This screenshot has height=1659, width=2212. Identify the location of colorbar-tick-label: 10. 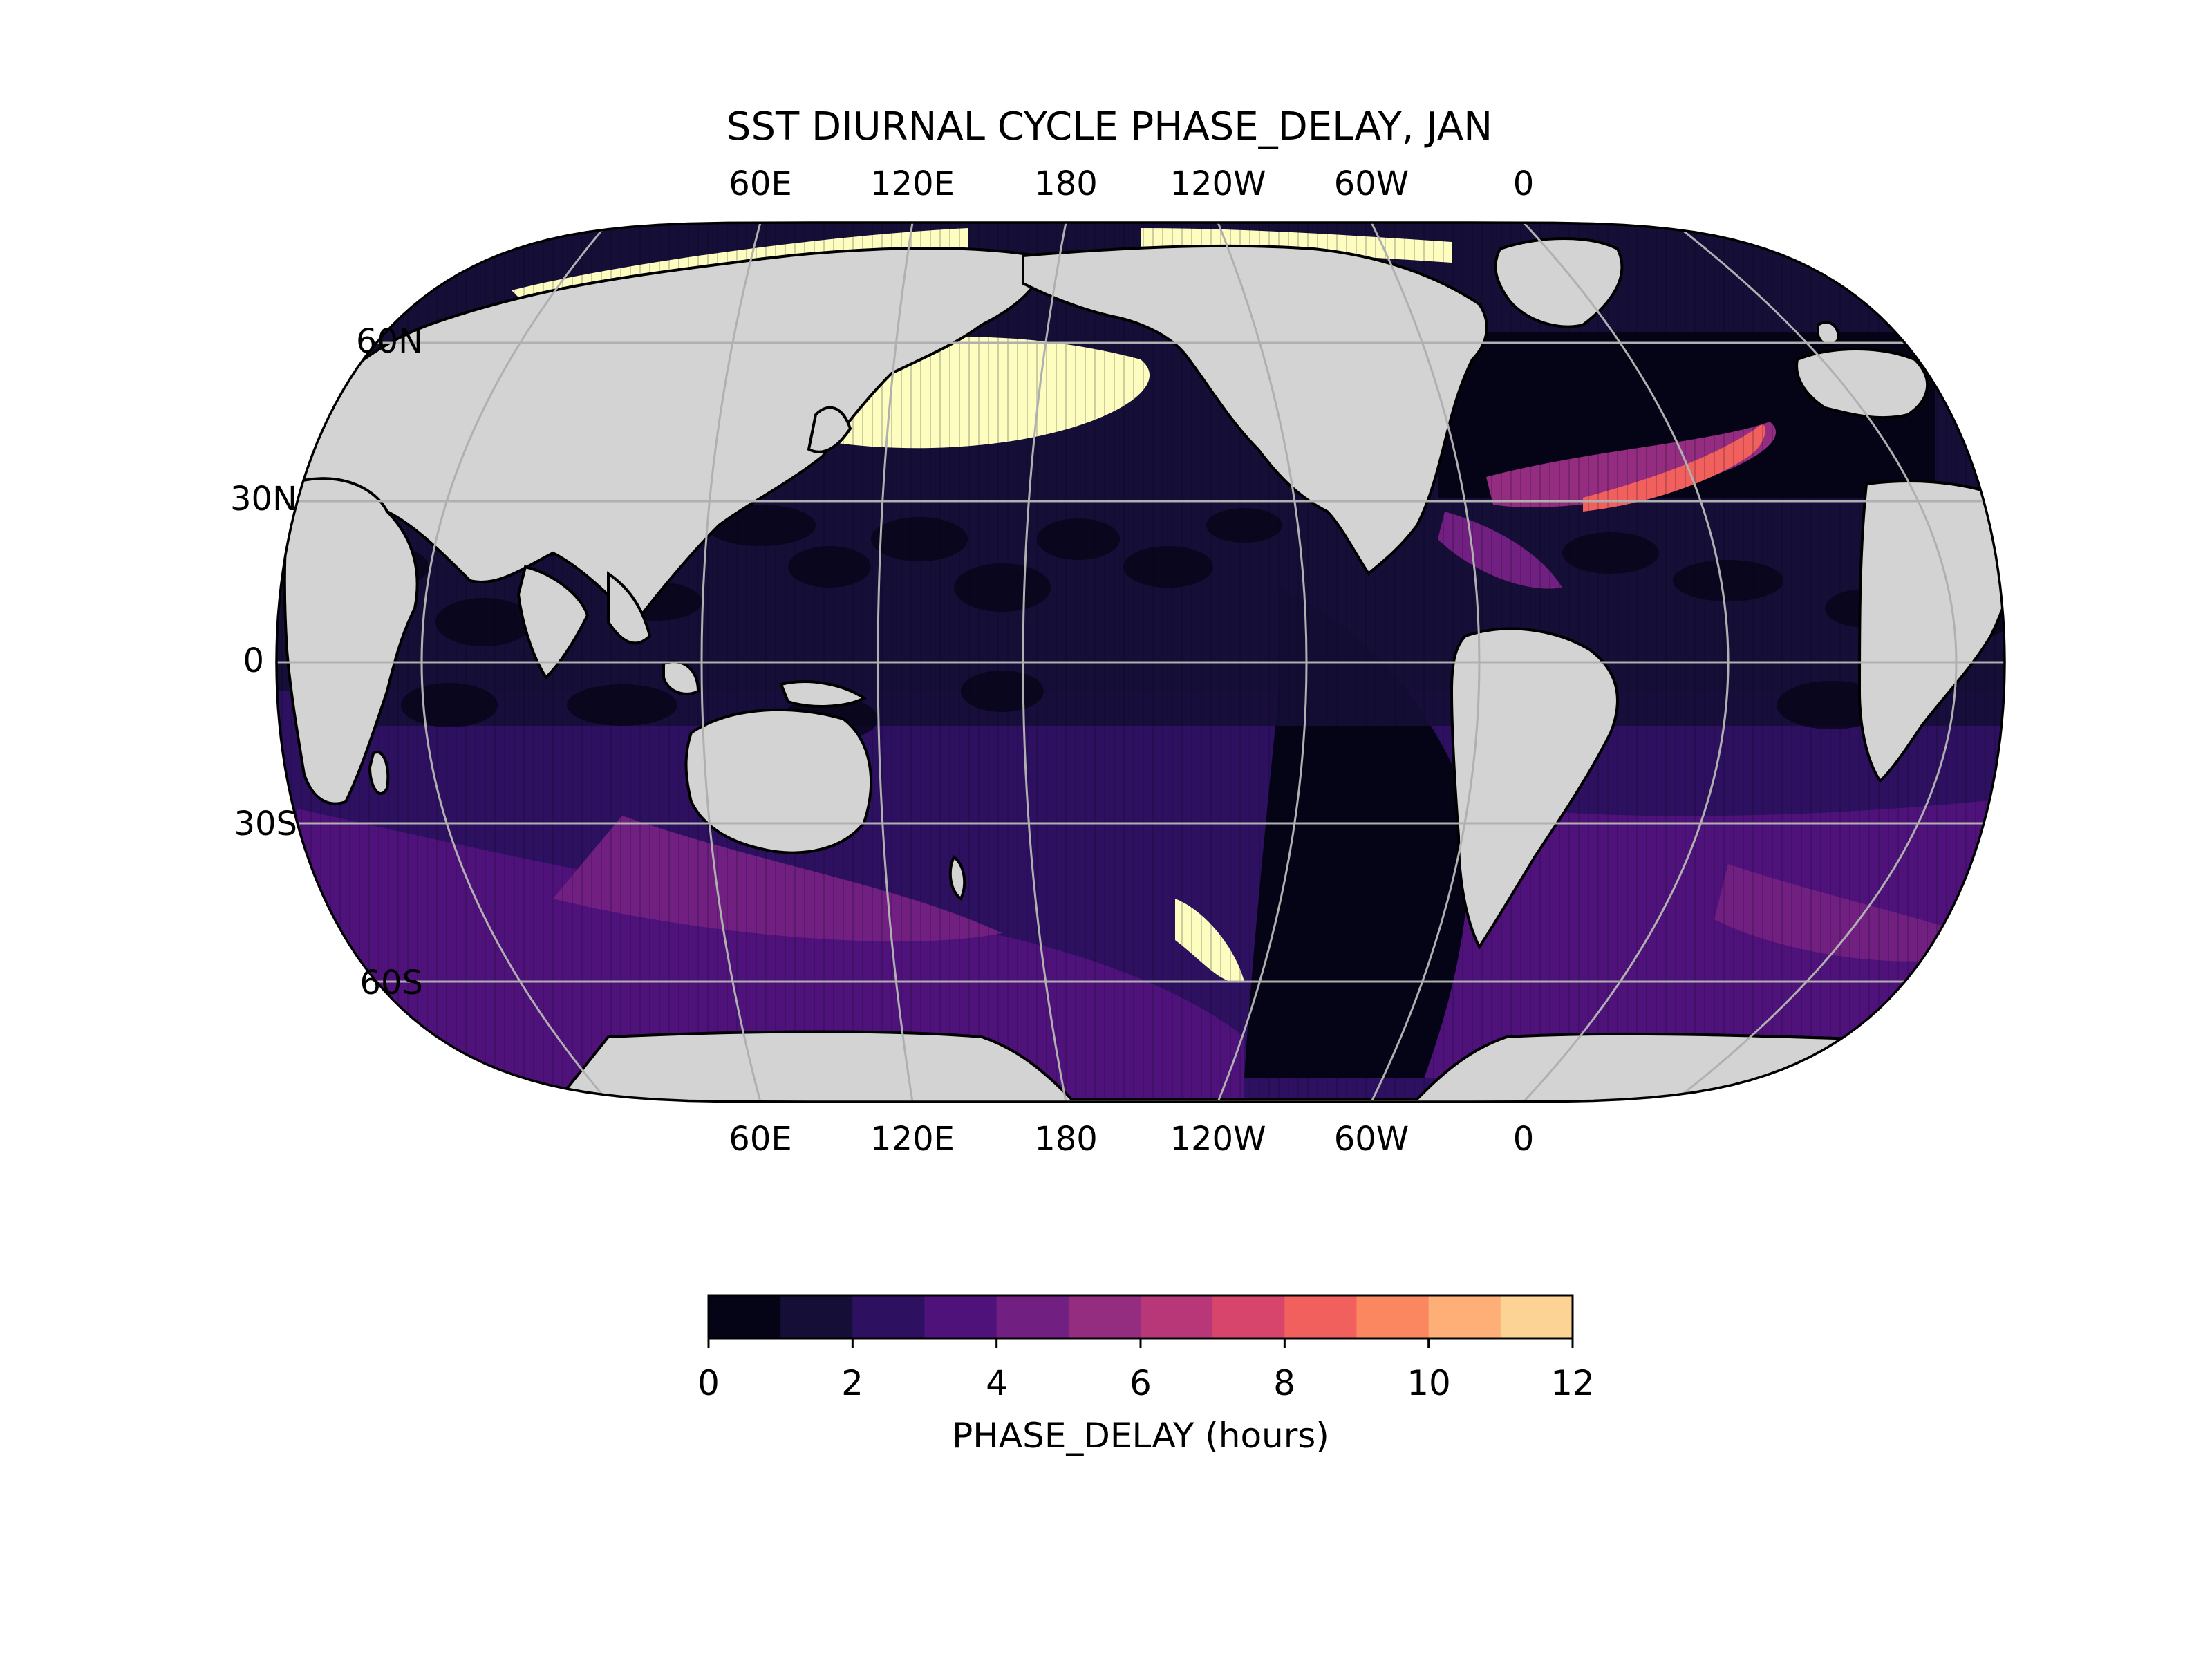
(1429, 1383).